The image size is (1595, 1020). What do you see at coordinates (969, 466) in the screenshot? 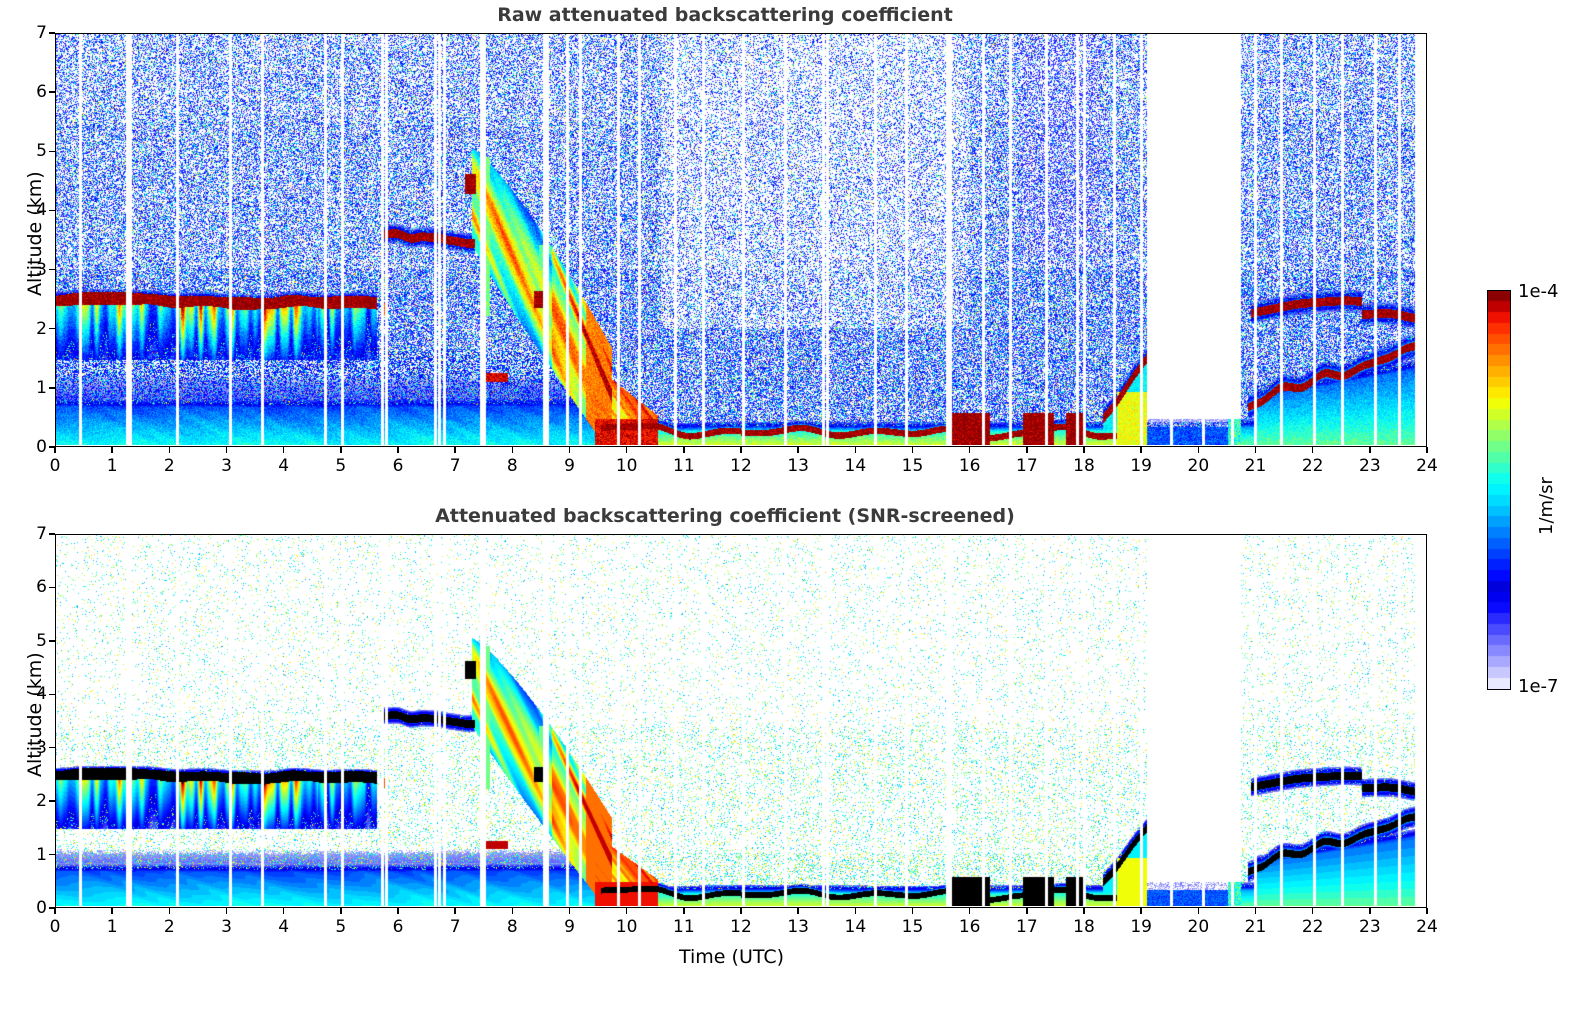
I see `x-tick-label: 16` at bounding box center [969, 466].